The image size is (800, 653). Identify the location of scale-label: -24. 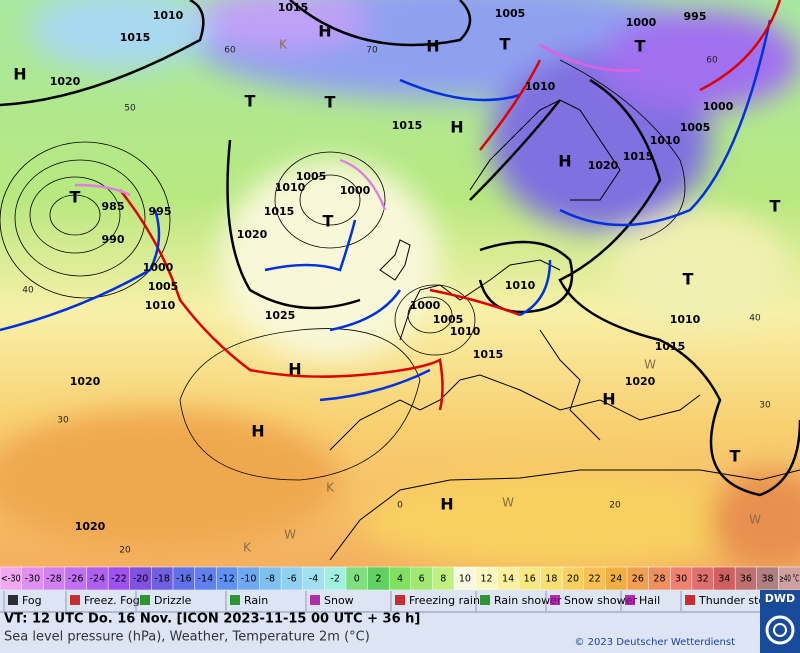
(98, 579).